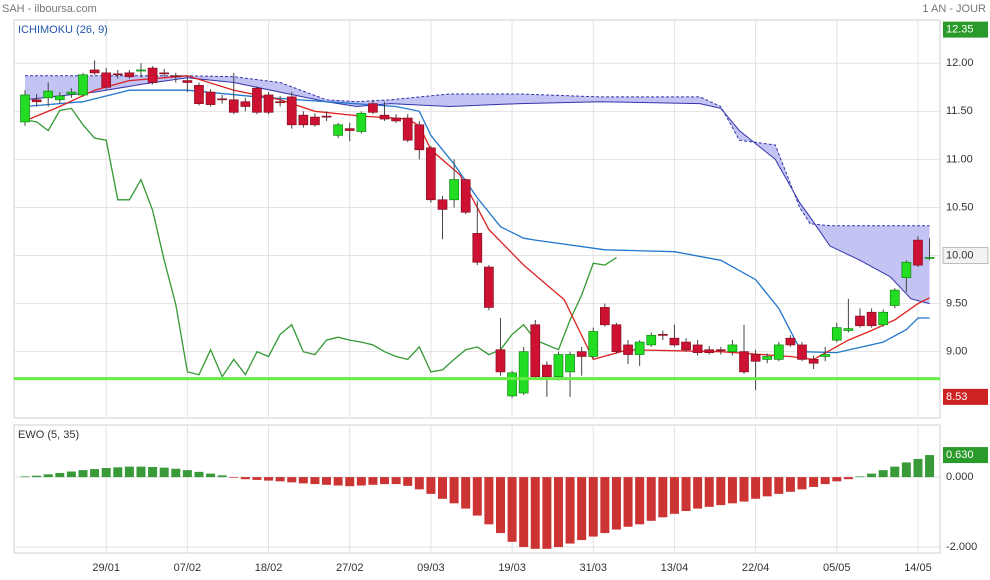  What do you see at coordinates (960, 207) in the screenshot?
I see `y-tick-label: 10.50` at bounding box center [960, 207].